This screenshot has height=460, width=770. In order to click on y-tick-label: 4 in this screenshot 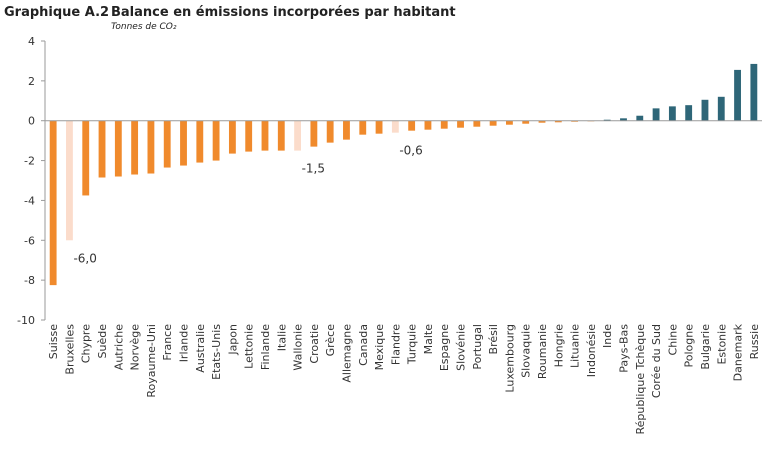, I will do `click(31, 41)`.